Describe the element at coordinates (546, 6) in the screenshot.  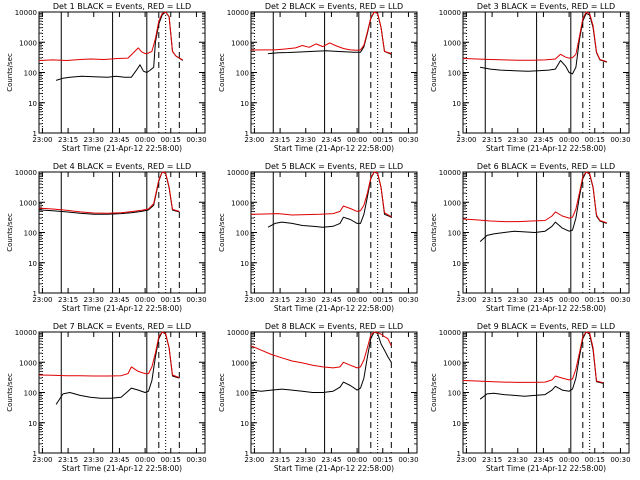
I see `plot-title: Det 3 BLACK = Events, RED = LLD` at that location.